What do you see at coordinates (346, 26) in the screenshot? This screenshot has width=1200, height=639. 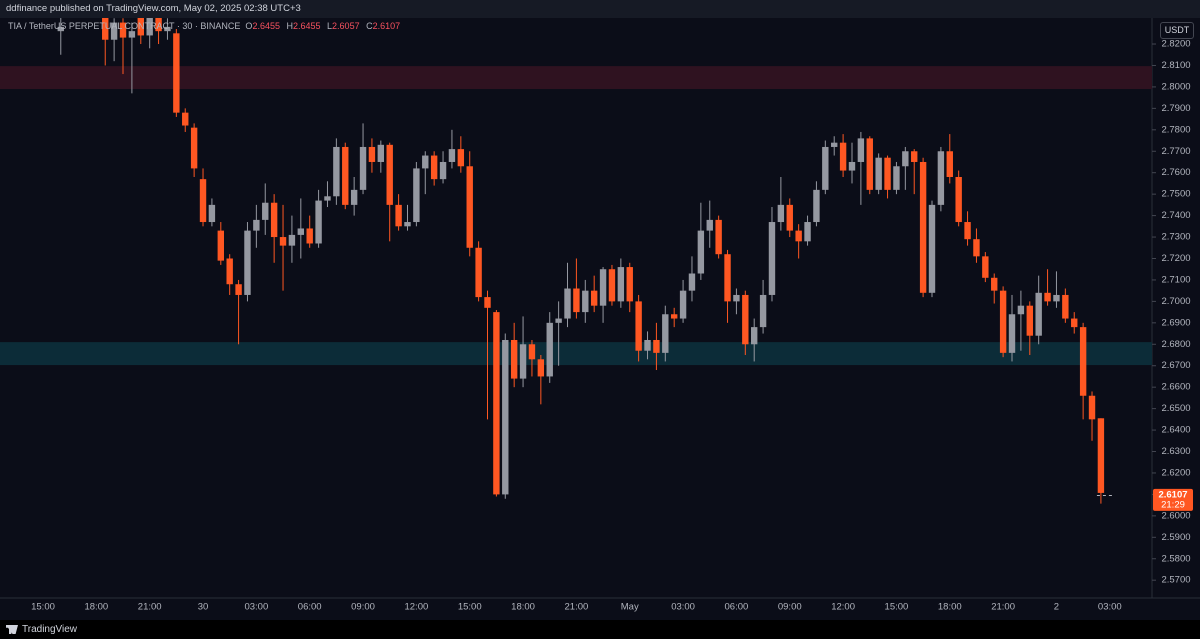 I see `ohlc-value: 2.6057` at bounding box center [346, 26].